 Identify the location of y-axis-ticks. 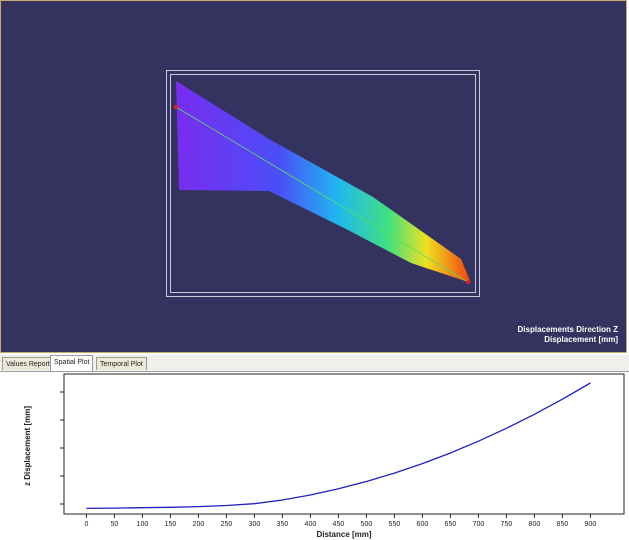
(62, 448).